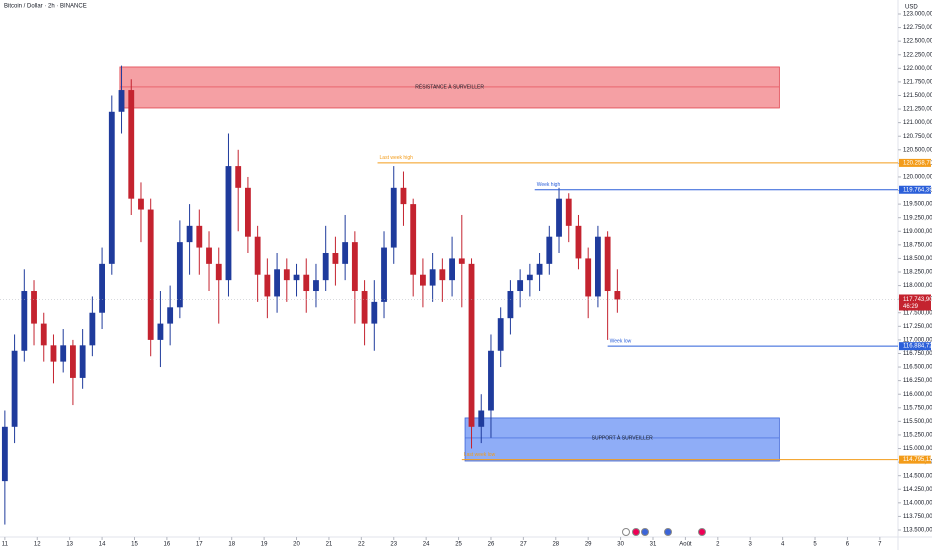  What do you see at coordinates (917, 476) in the screenshot?
I see `y-tick-label: 114.500,00` at bounding box center [917, 476].